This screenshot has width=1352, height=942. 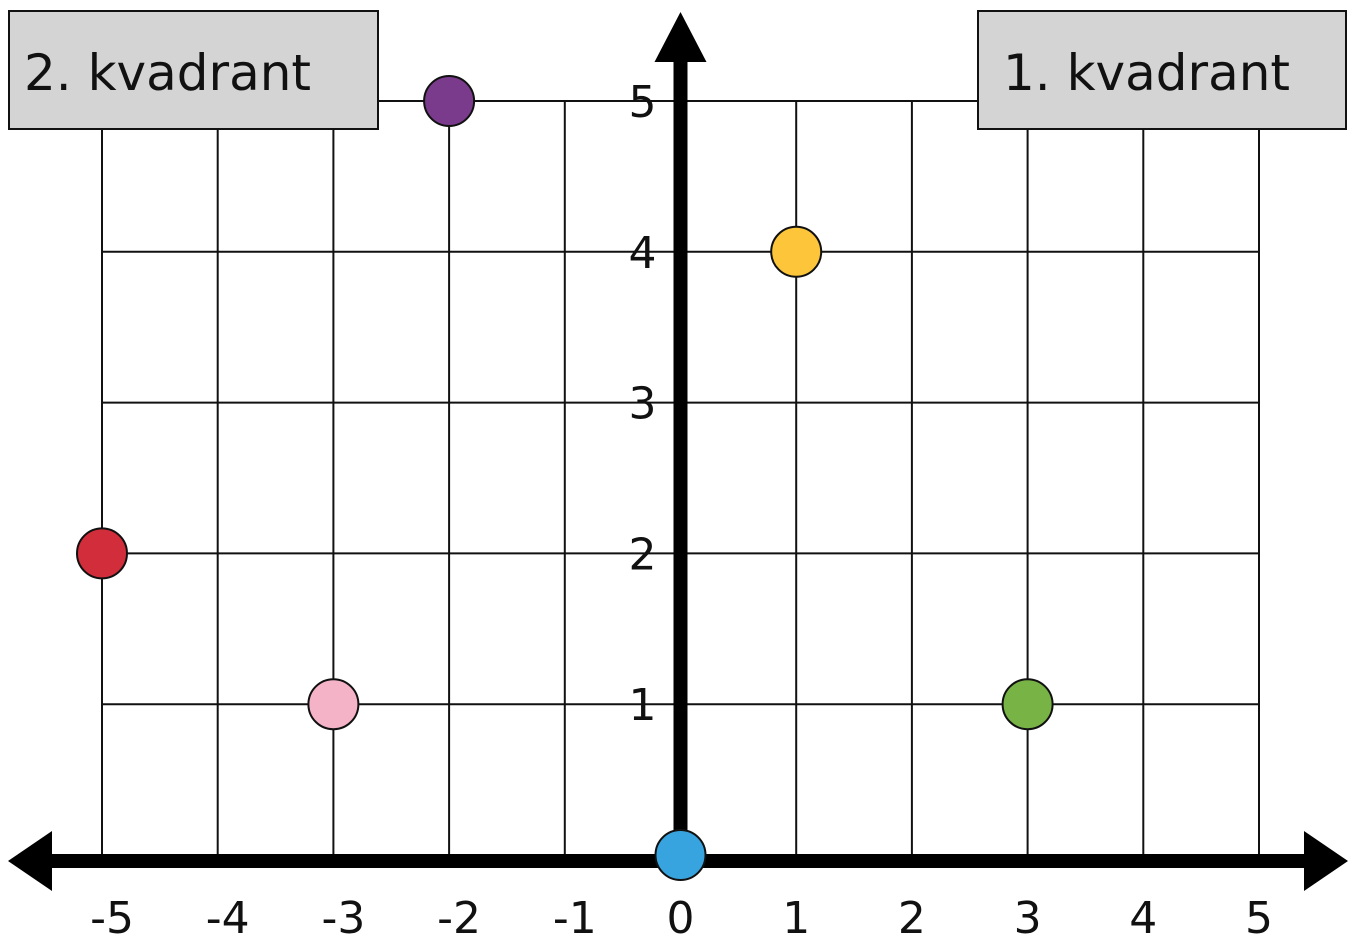 I want to click on quadrant-1-label-box: 1. kvadrant, so click(x=1162, y=70).